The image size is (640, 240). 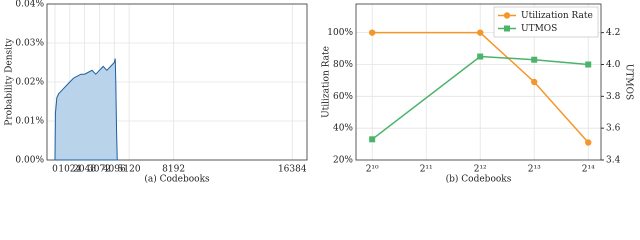 What do you see at coordinates (114, 170) in the screenshot?
I see `x-tick-label: 4096` at bounding box center [114, 170].